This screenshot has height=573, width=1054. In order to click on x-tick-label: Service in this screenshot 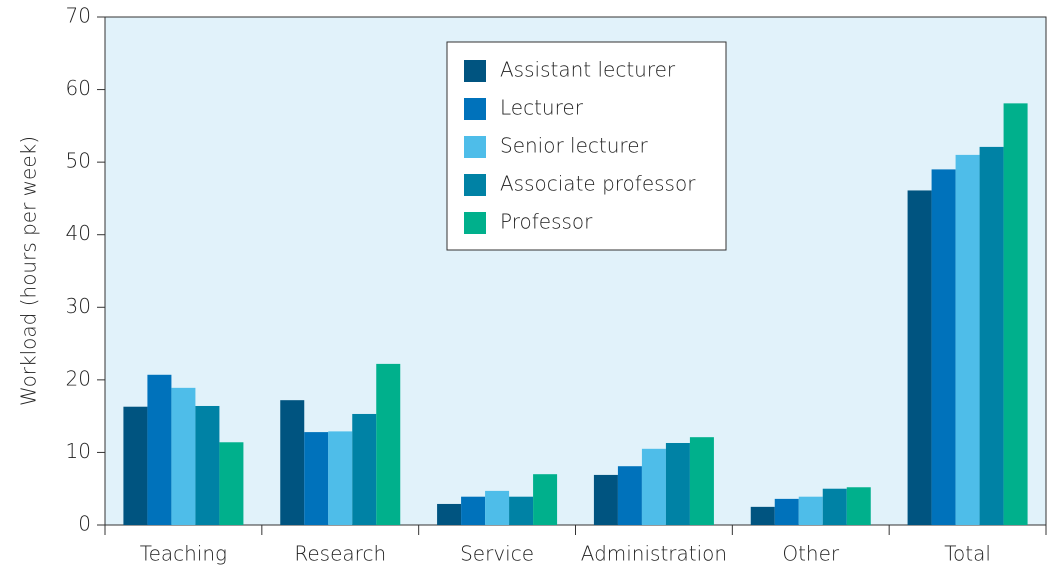, I will do `click(497, 554)`.